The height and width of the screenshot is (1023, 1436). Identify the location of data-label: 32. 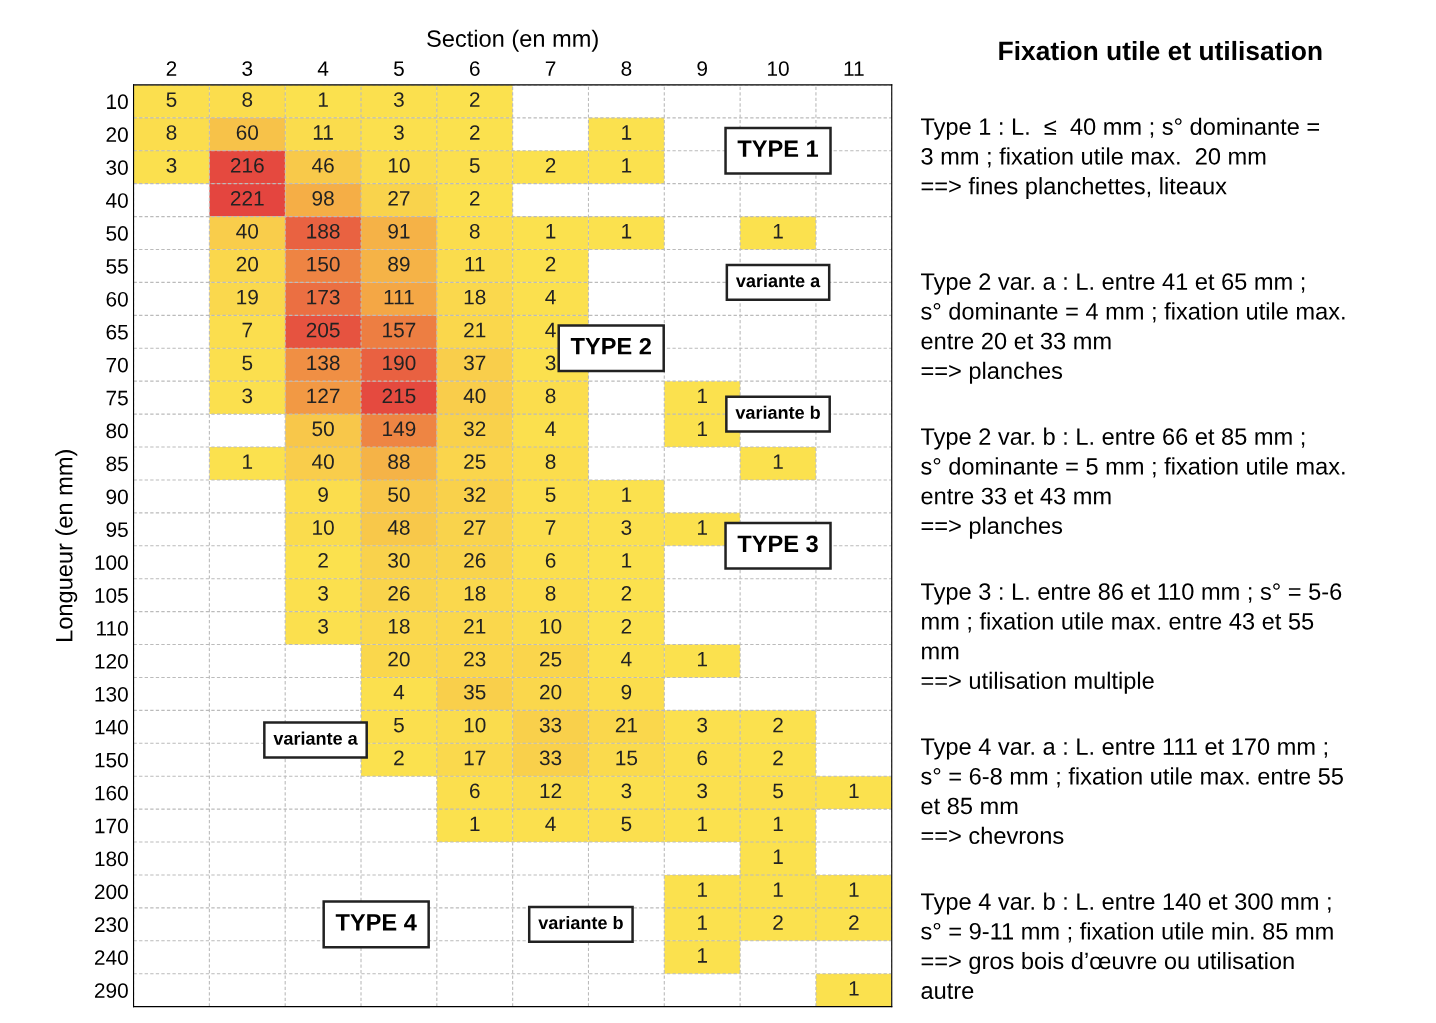
(474, 429).